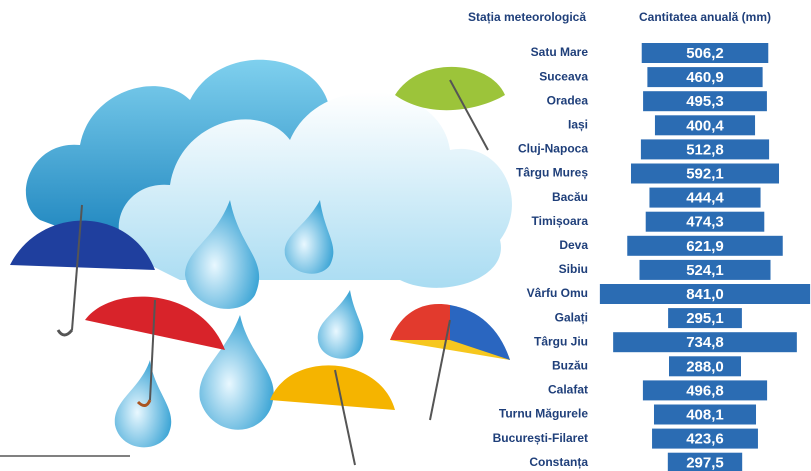 This screenshot has width=811, height=471. Describe the element at coordinates (571, 317) in the screenshot. I see `category-label: Galați` at that location.